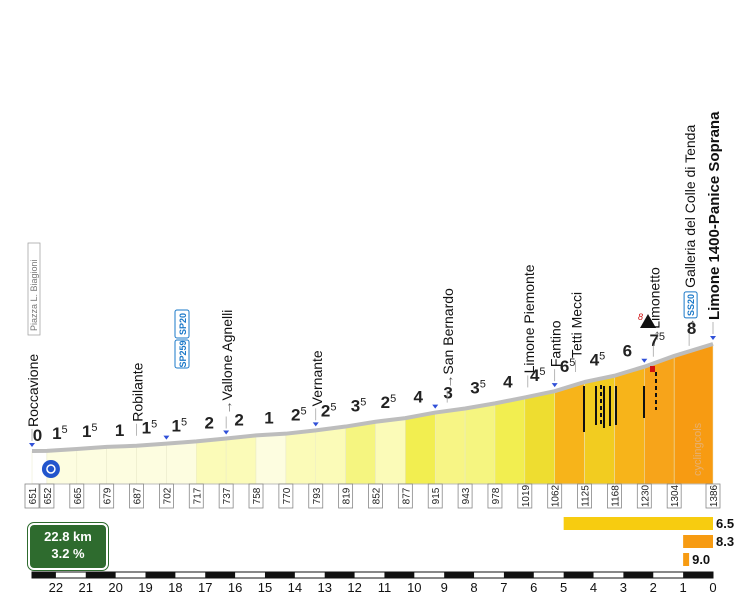 The height and width of the screenshot is (601, 744). I want to click on road-badge-group: SP20, so click(182, 324).